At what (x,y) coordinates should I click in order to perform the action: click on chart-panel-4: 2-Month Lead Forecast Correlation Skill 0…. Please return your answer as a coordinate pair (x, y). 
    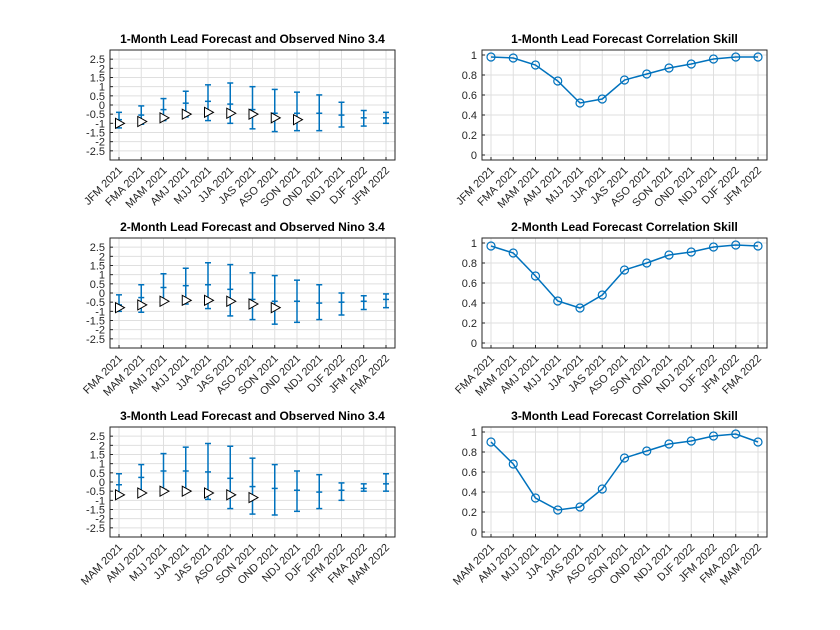
    Looking at the image, I should click on (610, 309).